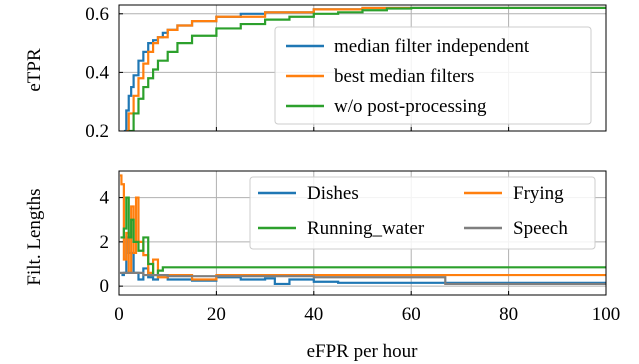 Image resolution: width=639 pixels, height=364 pixels. What do you see at coordinates (216, 314) in the screenshot?
I see `x-tick-label: 20` at bounding box center [216, 314].